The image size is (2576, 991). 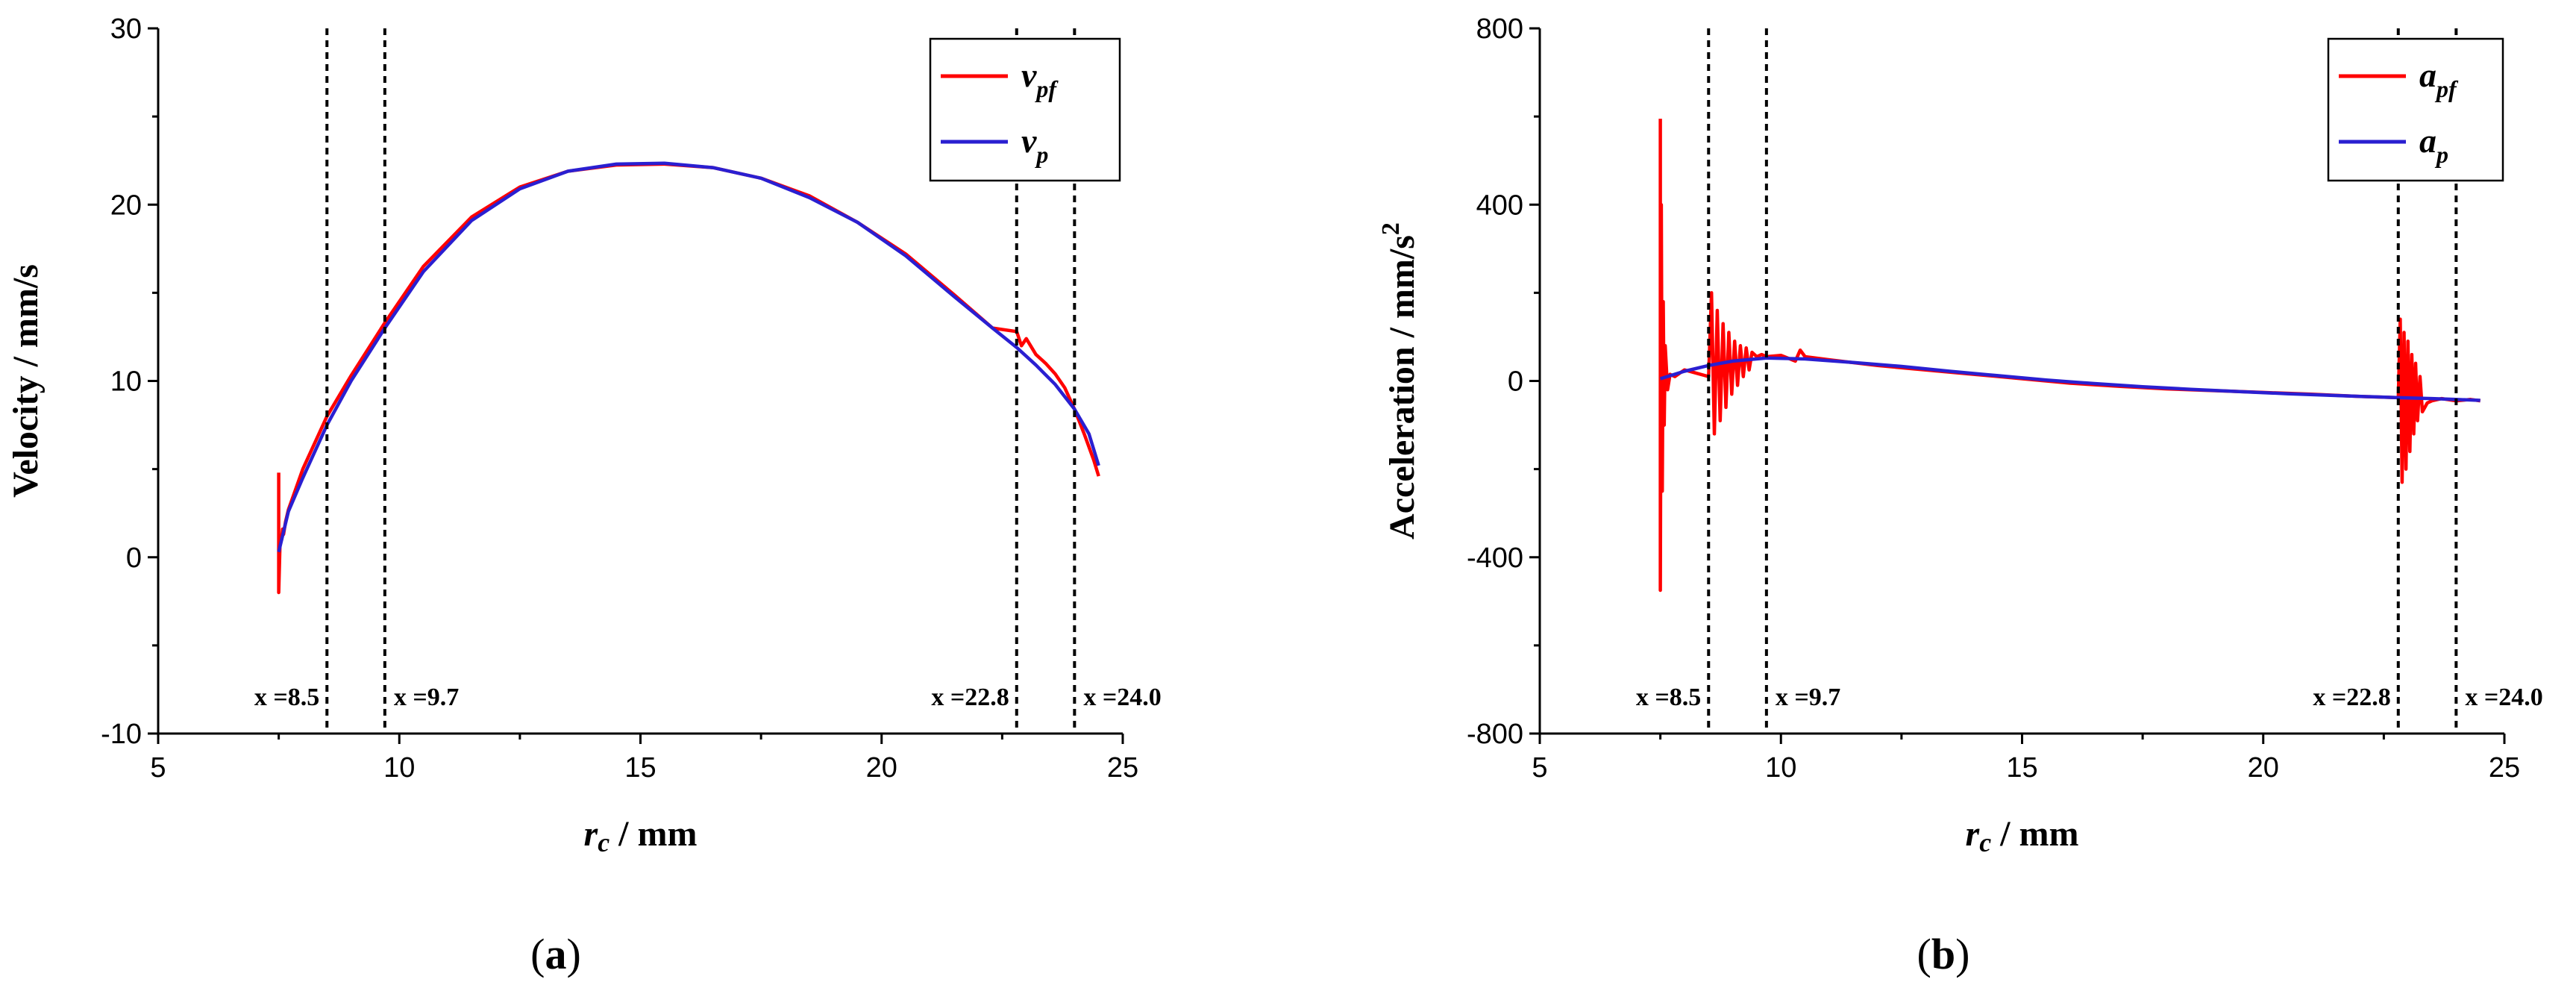 I want to click on series-line-v_pf, so click(x=688, y=378).